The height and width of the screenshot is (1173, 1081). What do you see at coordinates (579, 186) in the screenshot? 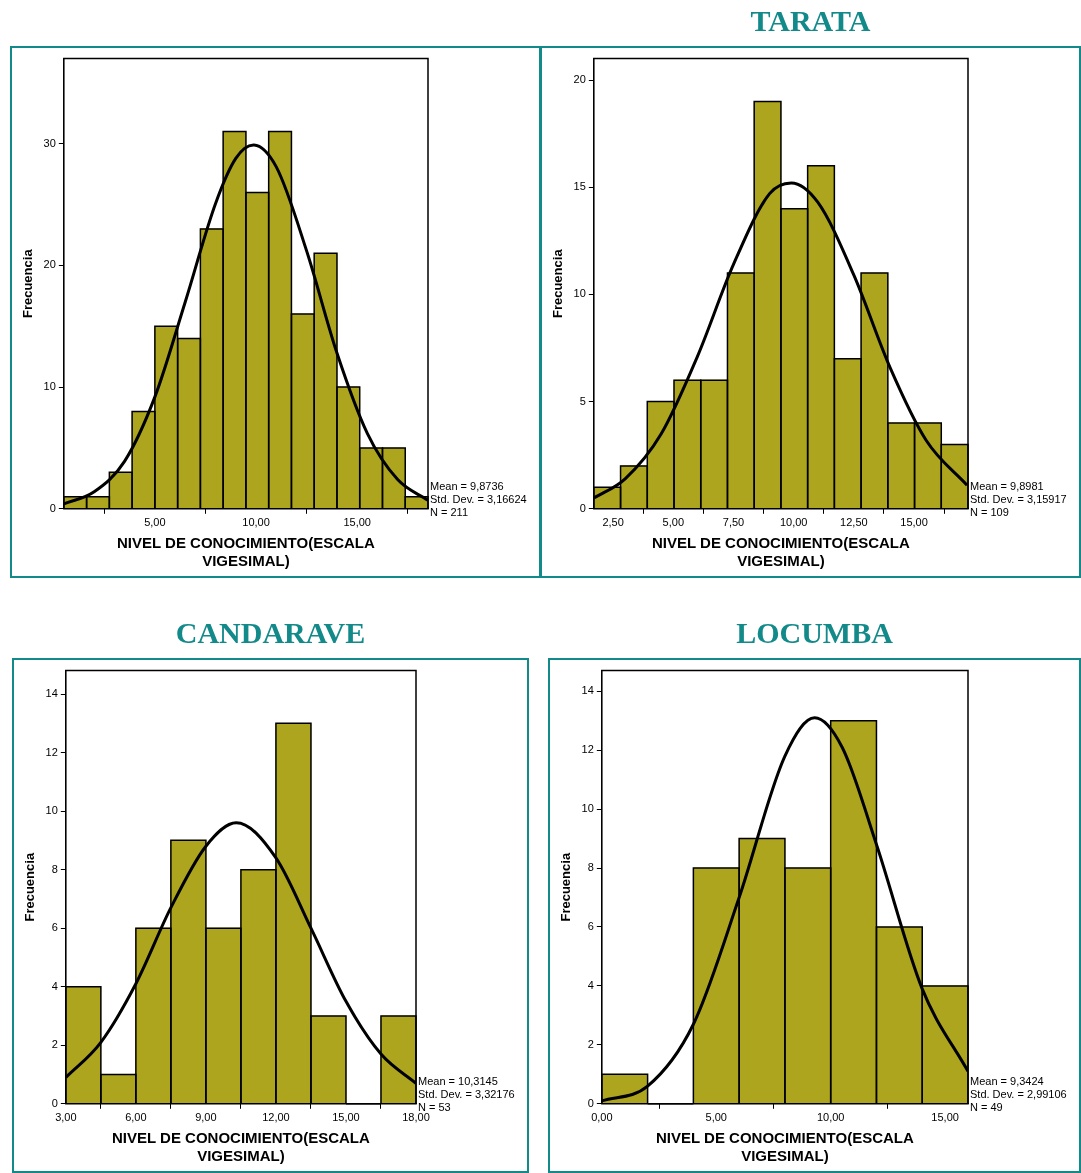
I see `y-tick-label: 15` at bounding box center [579, 186].